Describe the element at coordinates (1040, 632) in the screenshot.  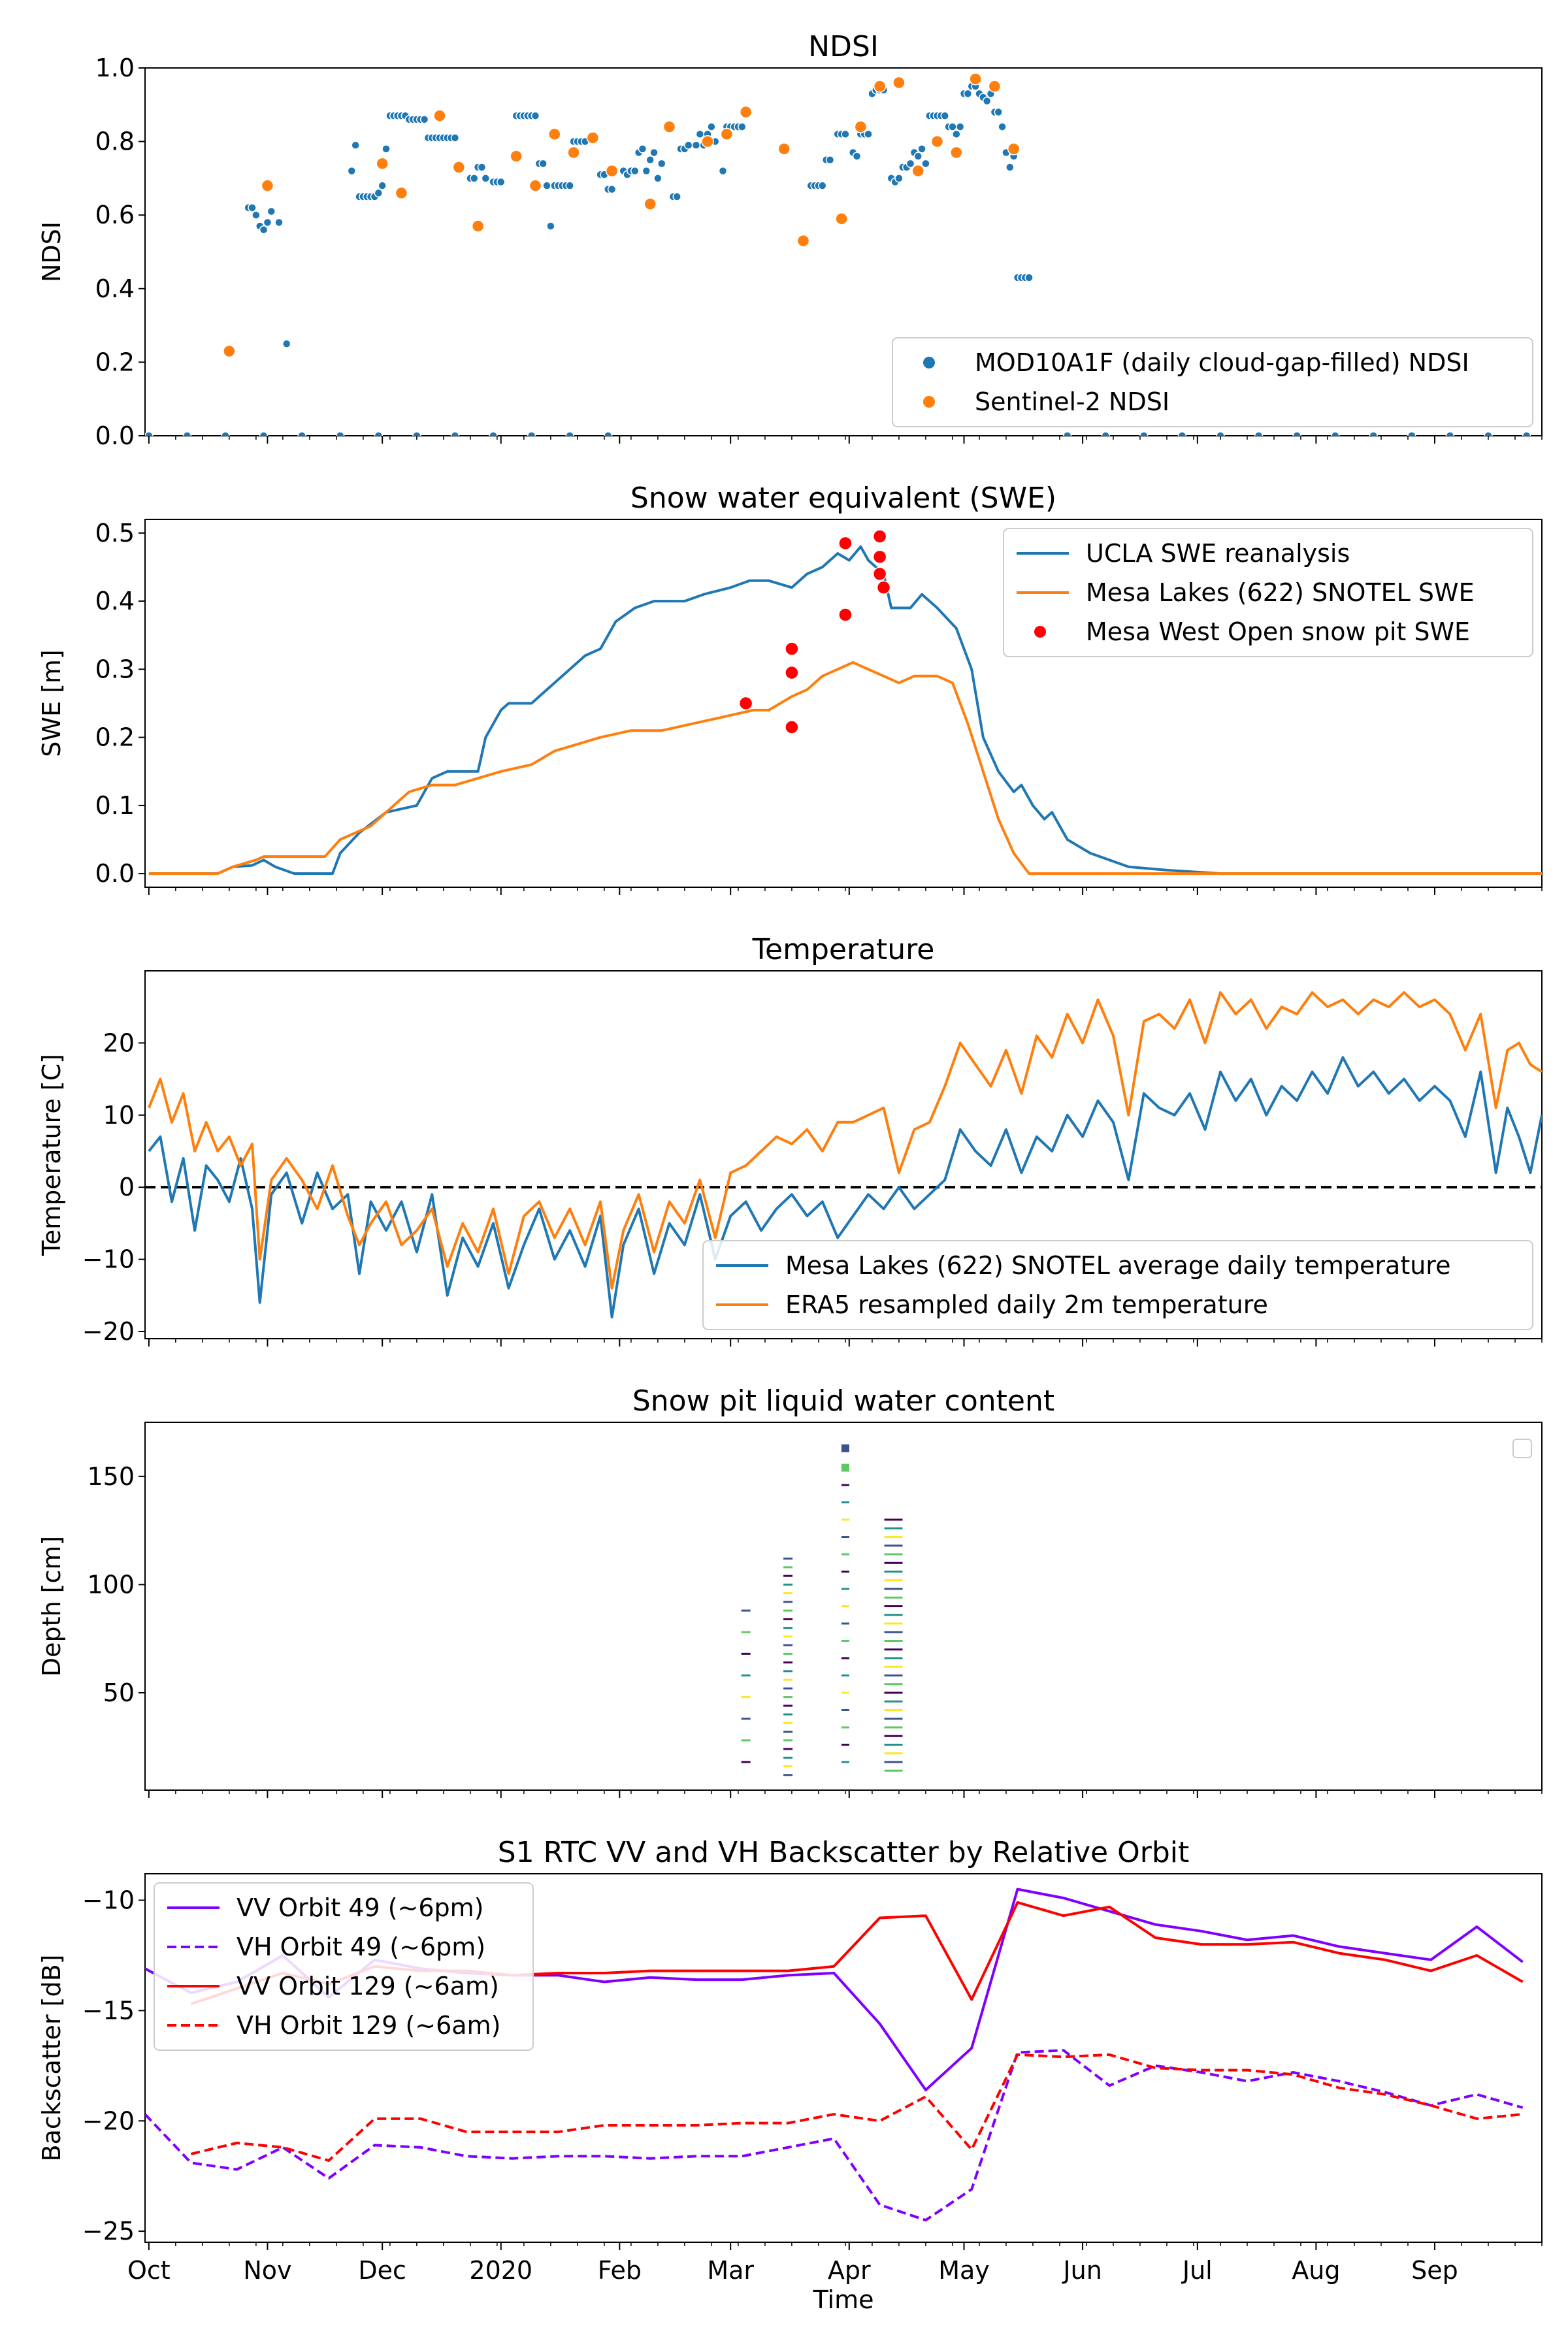
I see `swe-legend-marker` at that location.